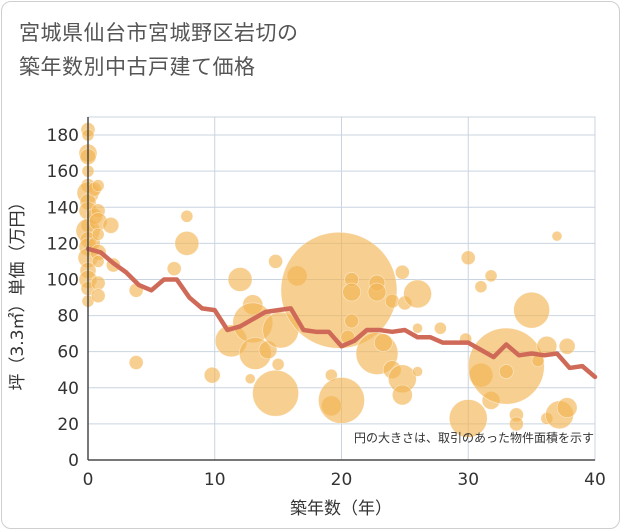 The image size is (621, 530). I want to click on x-tick-label: 20, so click(342, 480).